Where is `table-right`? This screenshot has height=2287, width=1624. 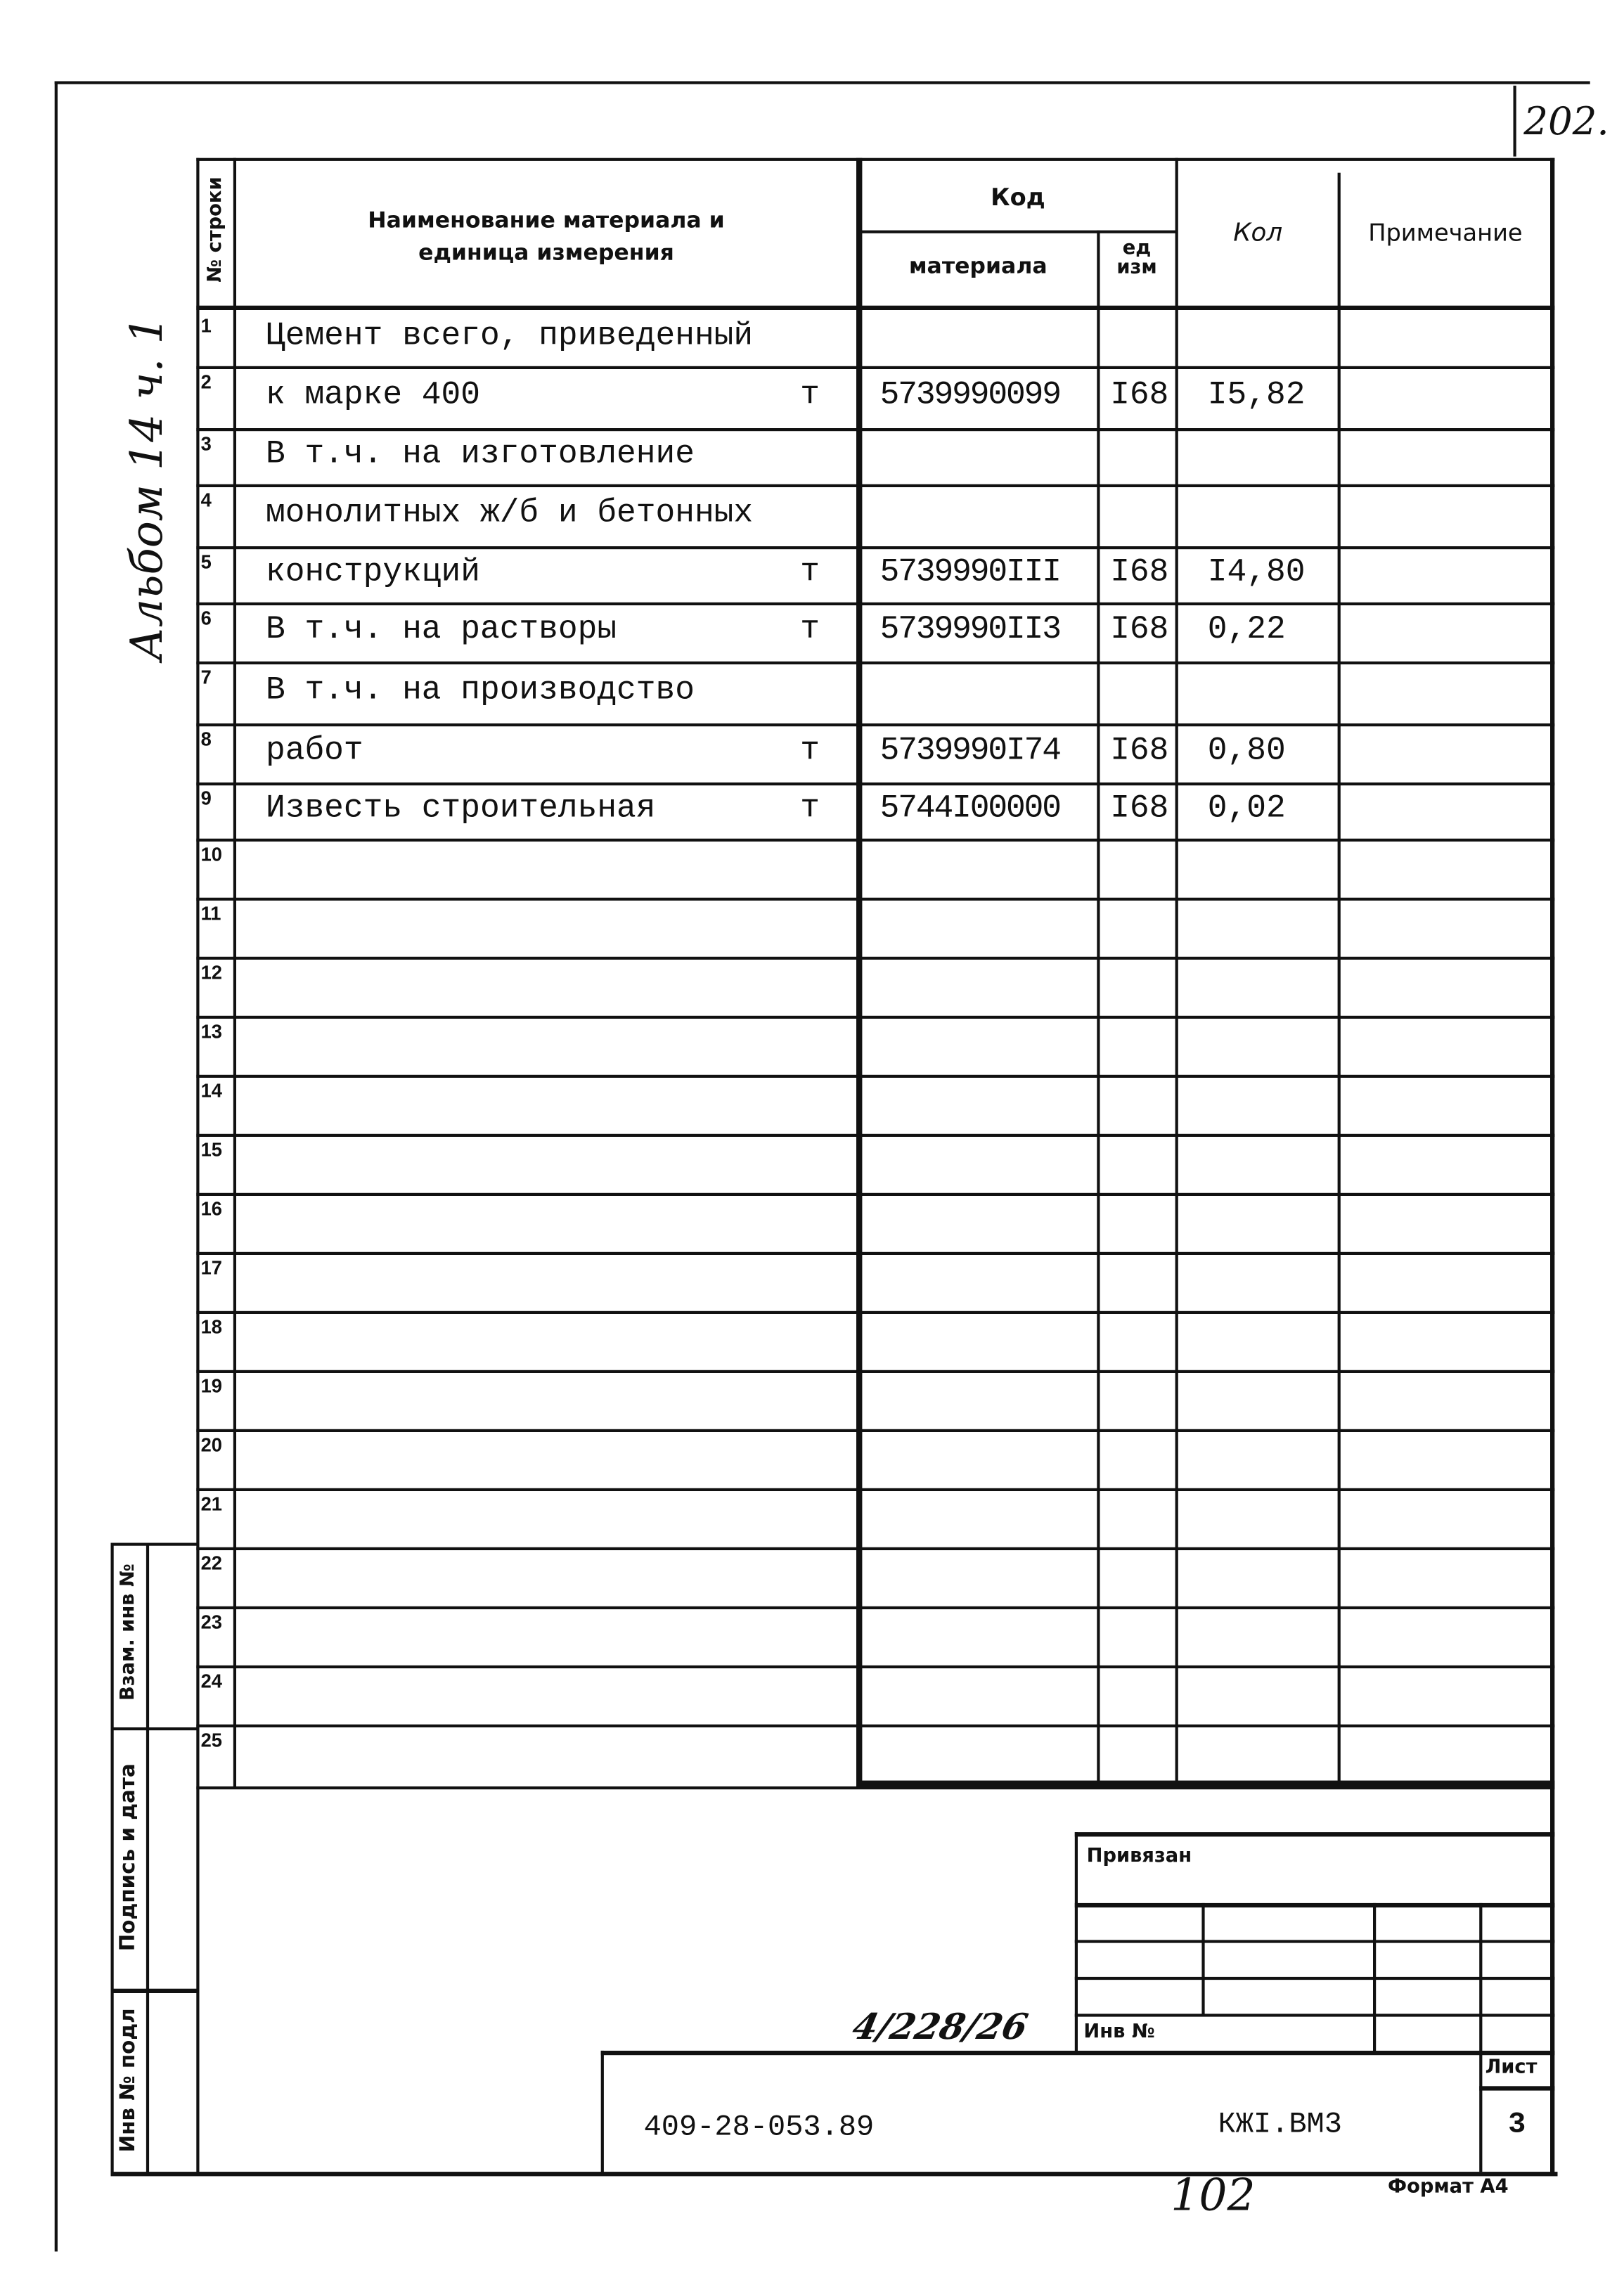
table-right is located at coordinates (1552, 1165).